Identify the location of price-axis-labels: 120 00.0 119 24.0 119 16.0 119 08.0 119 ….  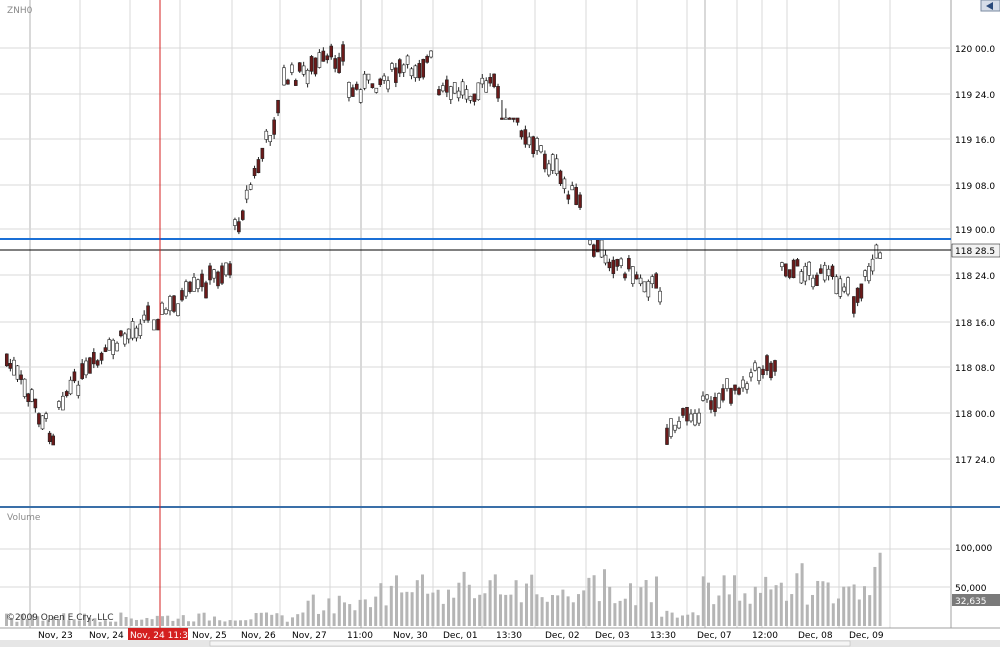
(975, 255).